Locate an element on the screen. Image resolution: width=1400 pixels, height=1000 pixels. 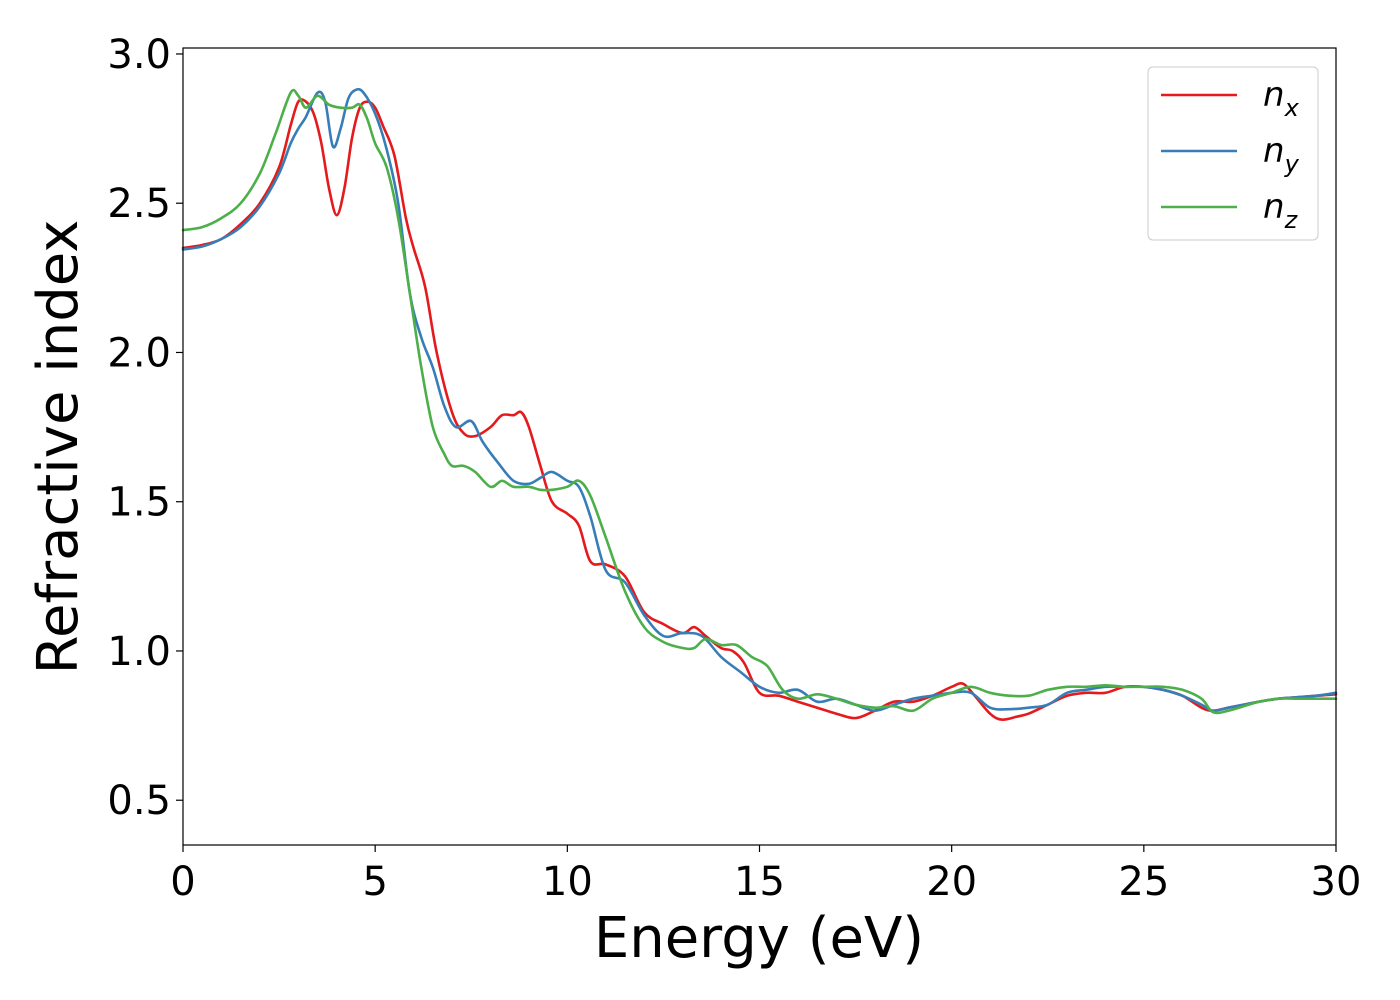
x-tick-label: 20 is located at coordinates (951, 882).